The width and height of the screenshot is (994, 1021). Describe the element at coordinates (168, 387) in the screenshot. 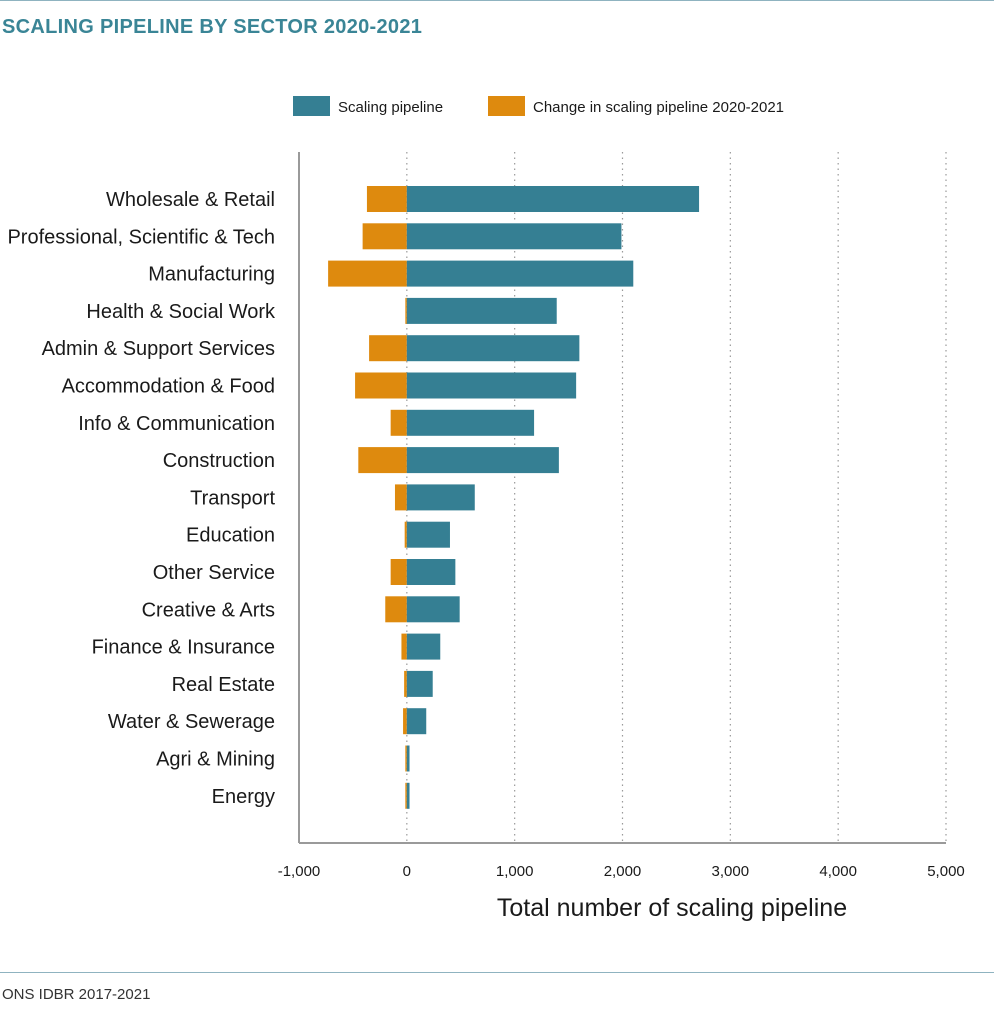

I see `category-label: Accommodation & Food` at that location.